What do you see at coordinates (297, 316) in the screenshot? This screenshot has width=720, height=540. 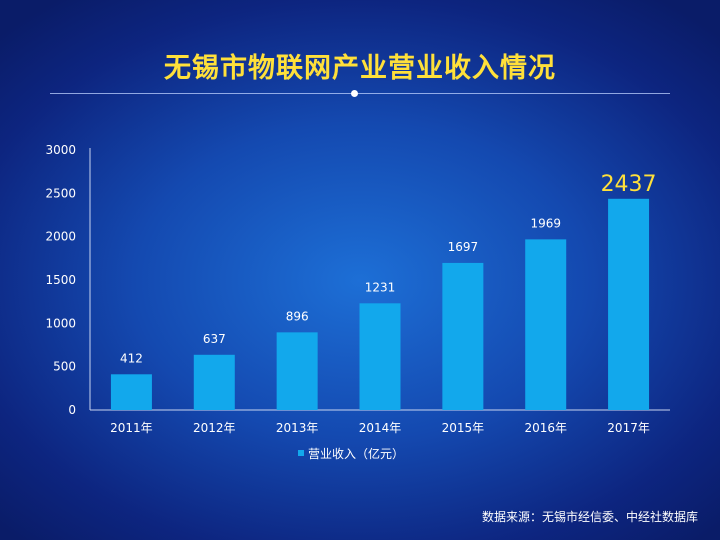 I see `bar-data-label: 896` at bounding box center [297, 316].